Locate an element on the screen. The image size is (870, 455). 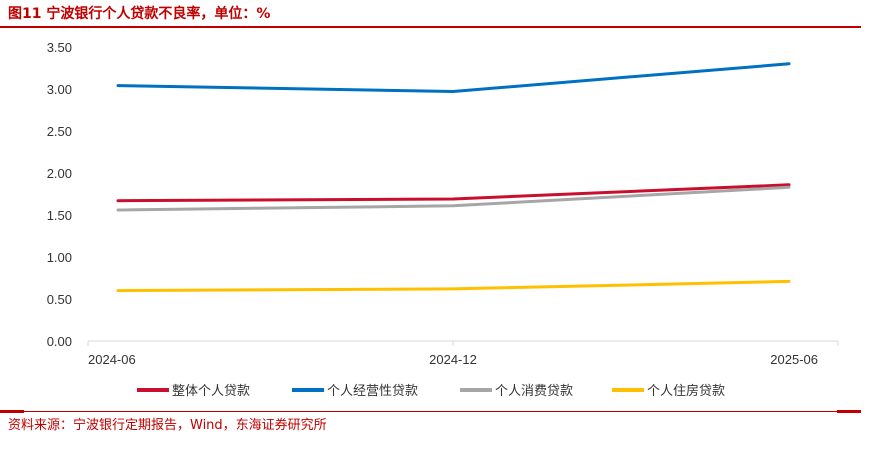
chart-title: 图11 宁波银行个人贷款不良率，单位：% is located at coordinates (139, 14).